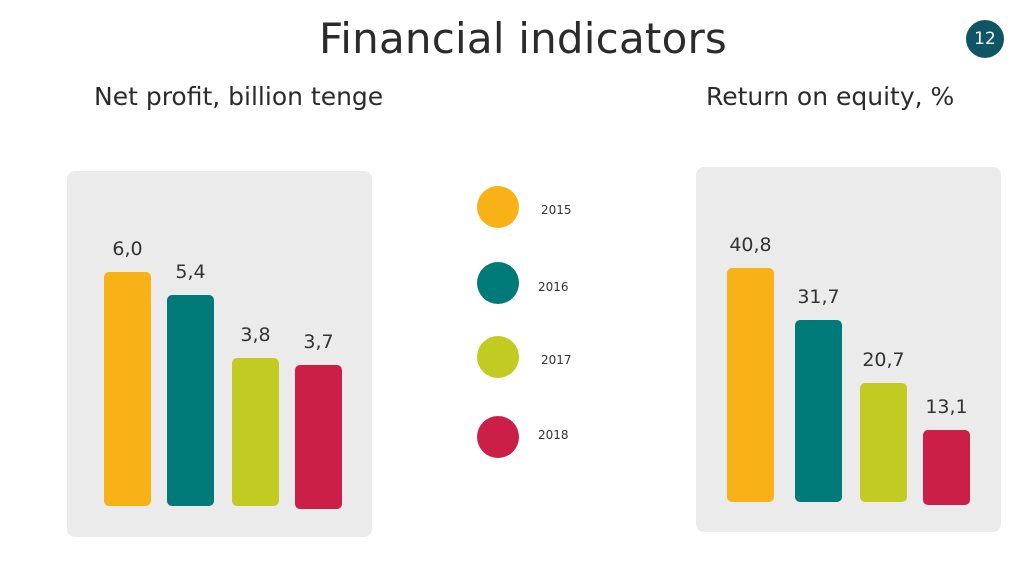 This screenshot has width=1024, height=576. I want to click on legend-label-2018: 2018, so click(553, 435).